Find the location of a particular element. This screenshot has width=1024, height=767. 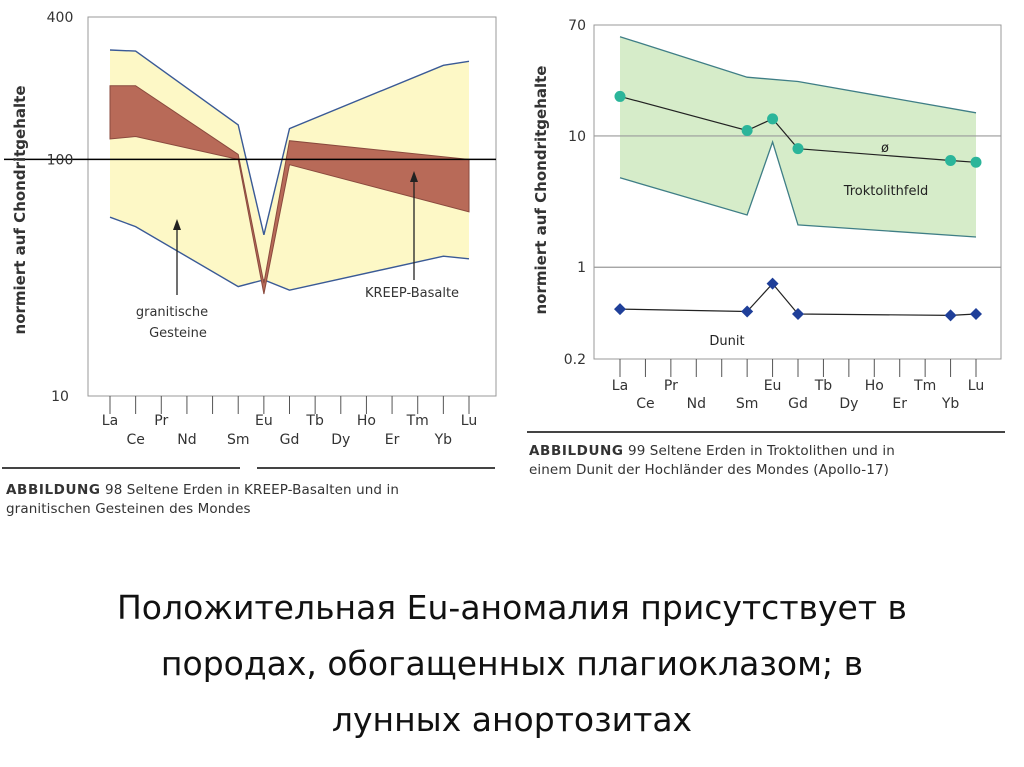

chart2-field-upper-outline is located at coordinates (798, 75).